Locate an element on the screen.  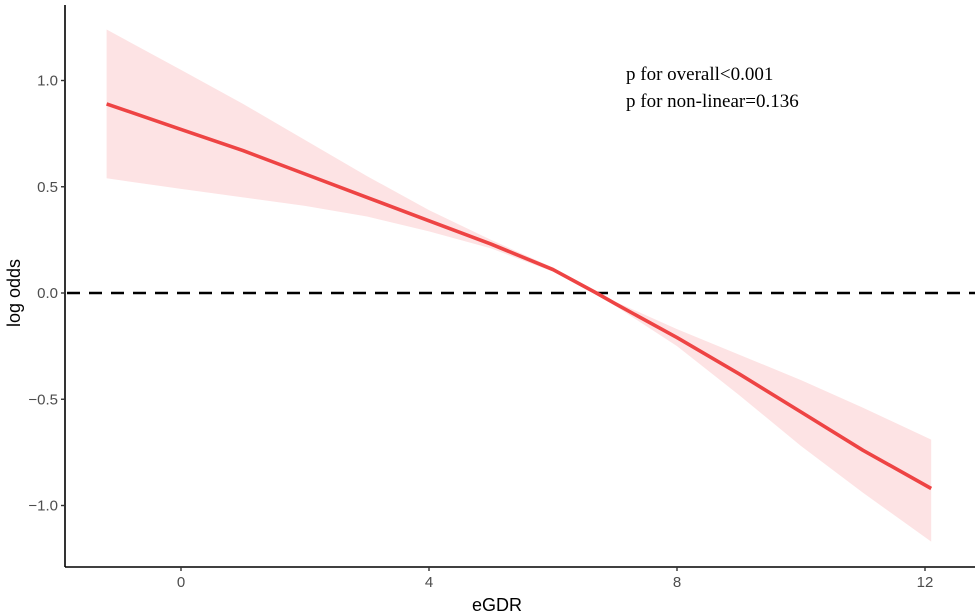
x-ticks: 0 4 8 12 is located at coordinates (555, 579).